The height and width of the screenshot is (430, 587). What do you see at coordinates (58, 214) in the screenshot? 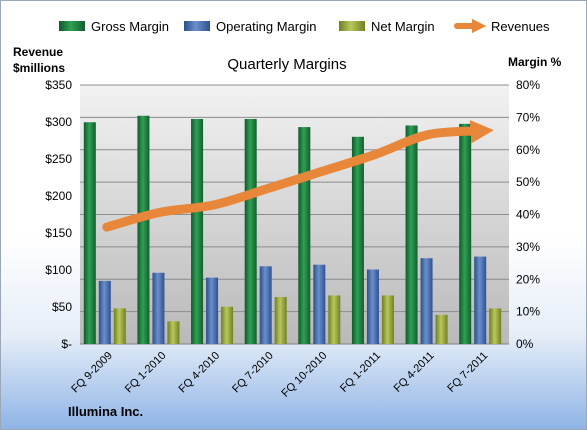
I see `left-axis-ticks: $- $50 $100 $150 $200 $250 $300 $350` at bounding box center [58, 214].